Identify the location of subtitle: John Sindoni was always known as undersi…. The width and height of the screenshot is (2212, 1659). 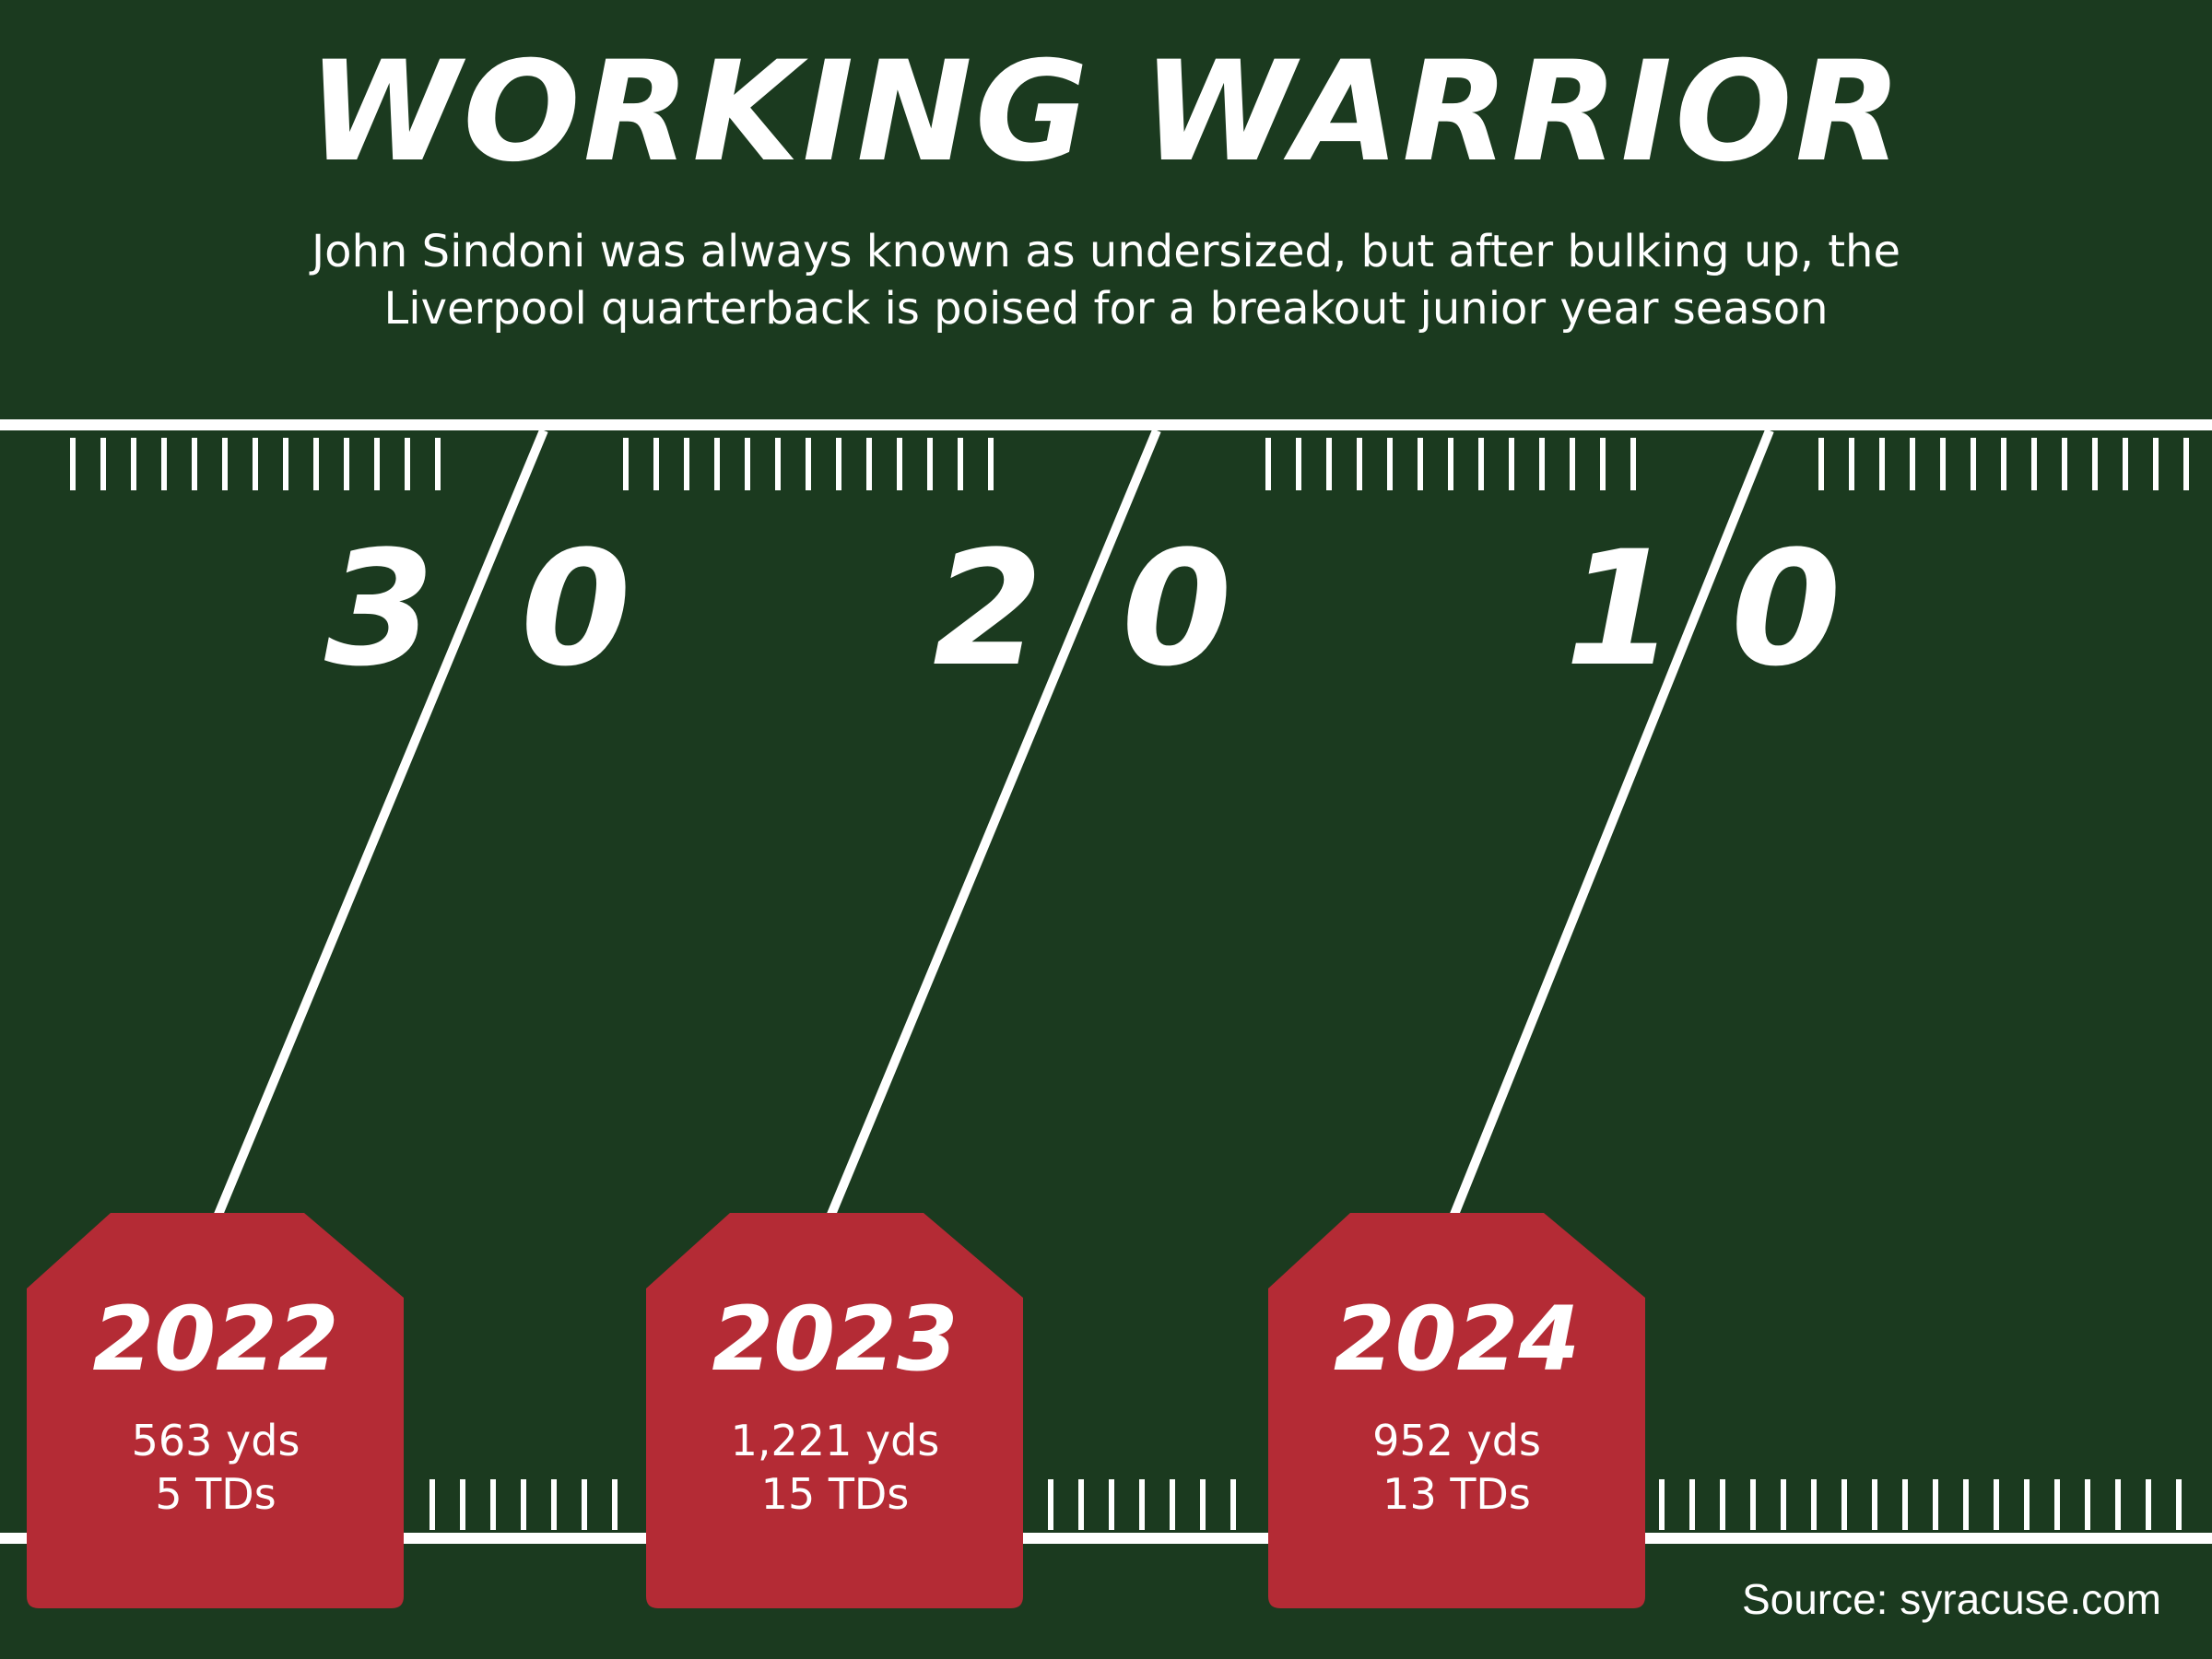
(1106, 280).